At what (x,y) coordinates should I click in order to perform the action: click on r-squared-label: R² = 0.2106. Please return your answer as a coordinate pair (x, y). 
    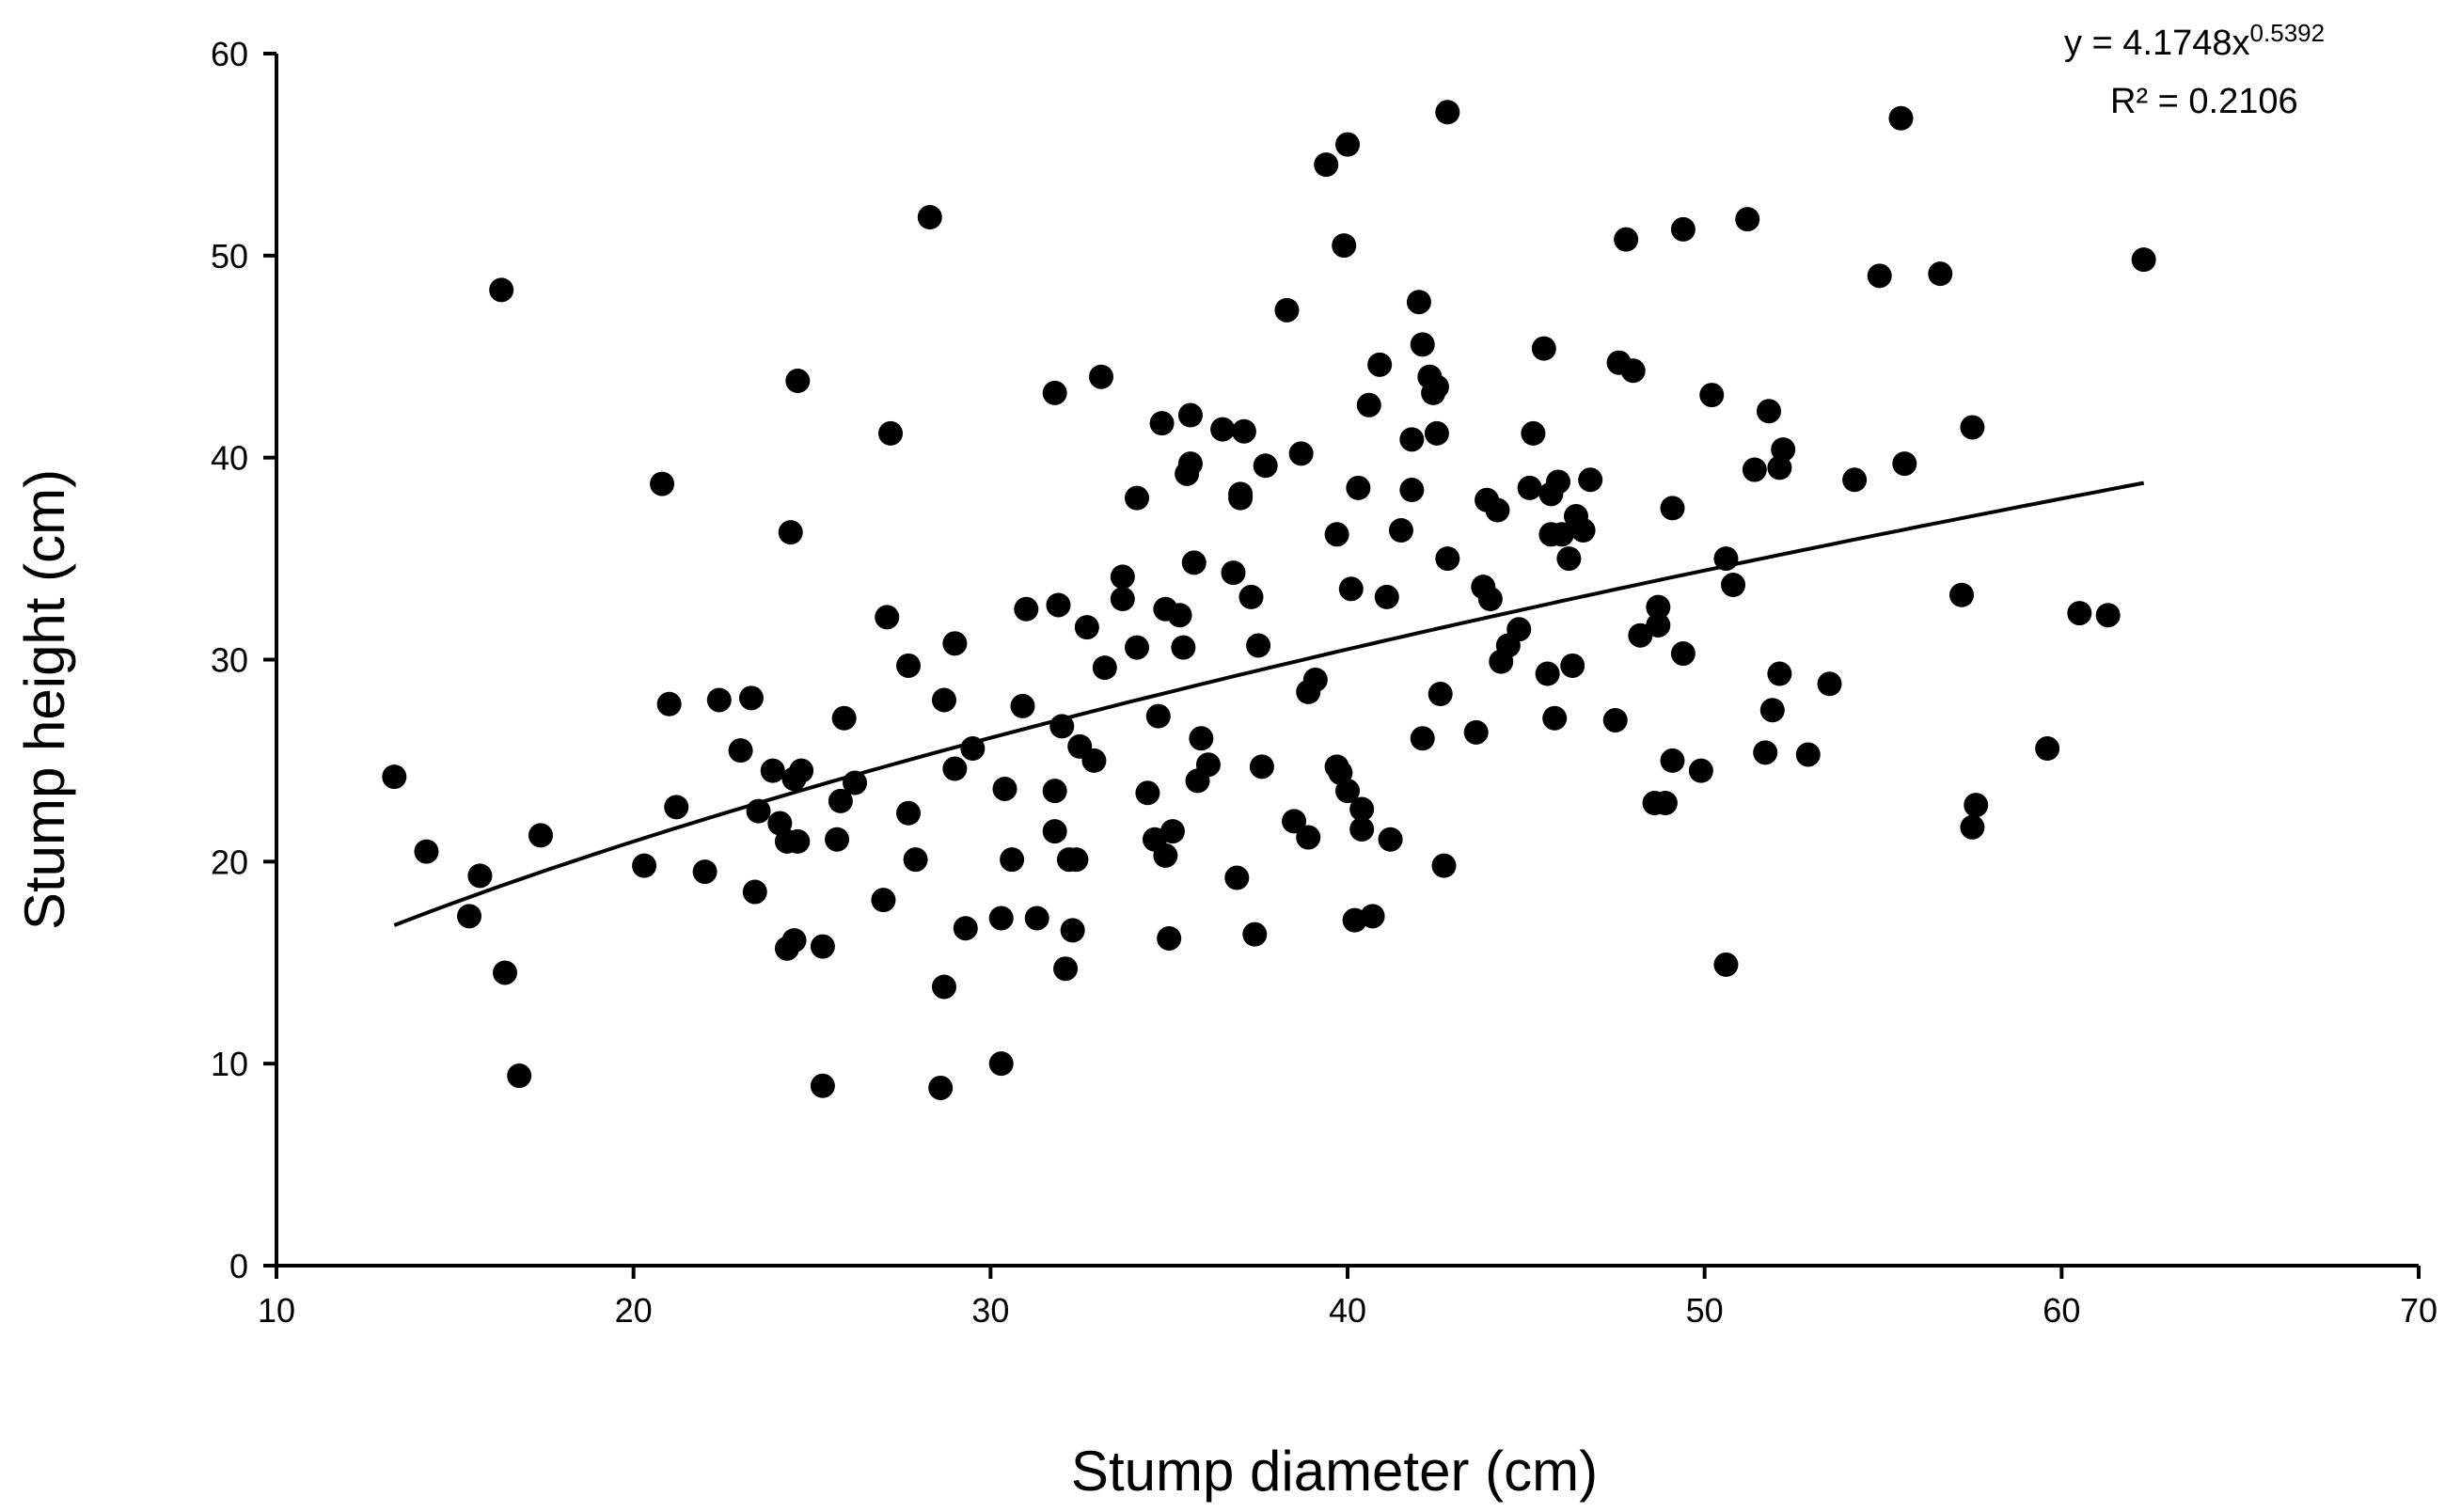
    Looking at the image, I should click on (2204, 101).